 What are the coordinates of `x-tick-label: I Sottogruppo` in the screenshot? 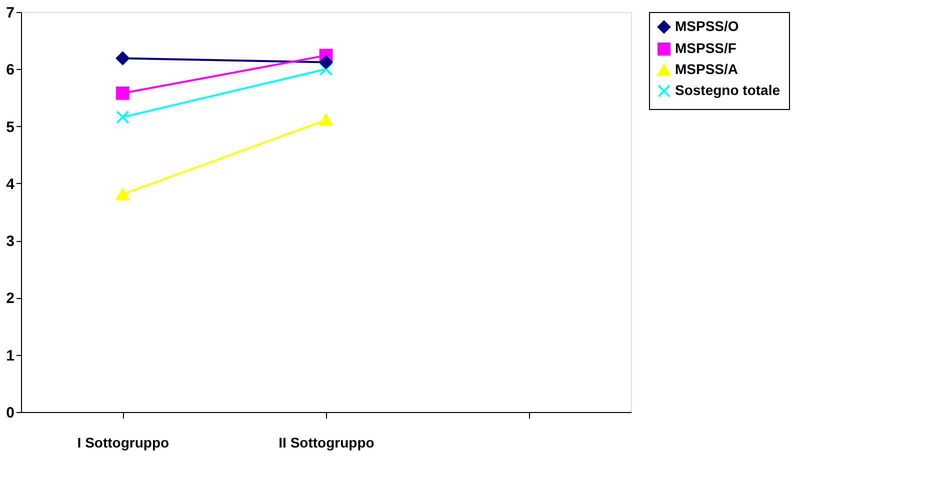 It's located at (123, 442).